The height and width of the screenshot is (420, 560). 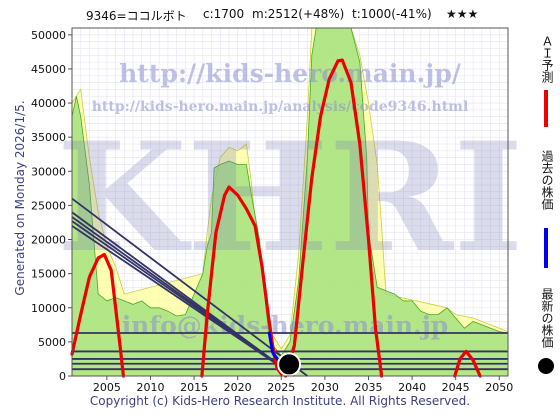 I want to click on x-tick-label: 2050, so click(x=499, y=387).